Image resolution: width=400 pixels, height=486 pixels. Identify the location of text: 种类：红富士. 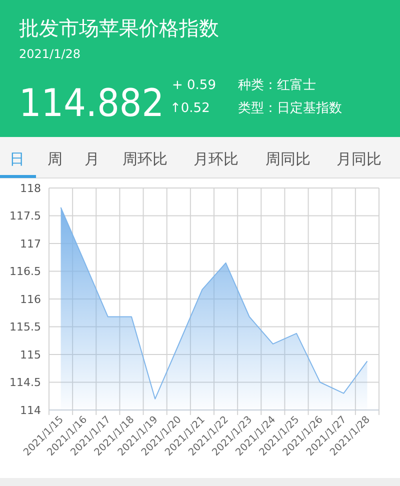
(277, 85).